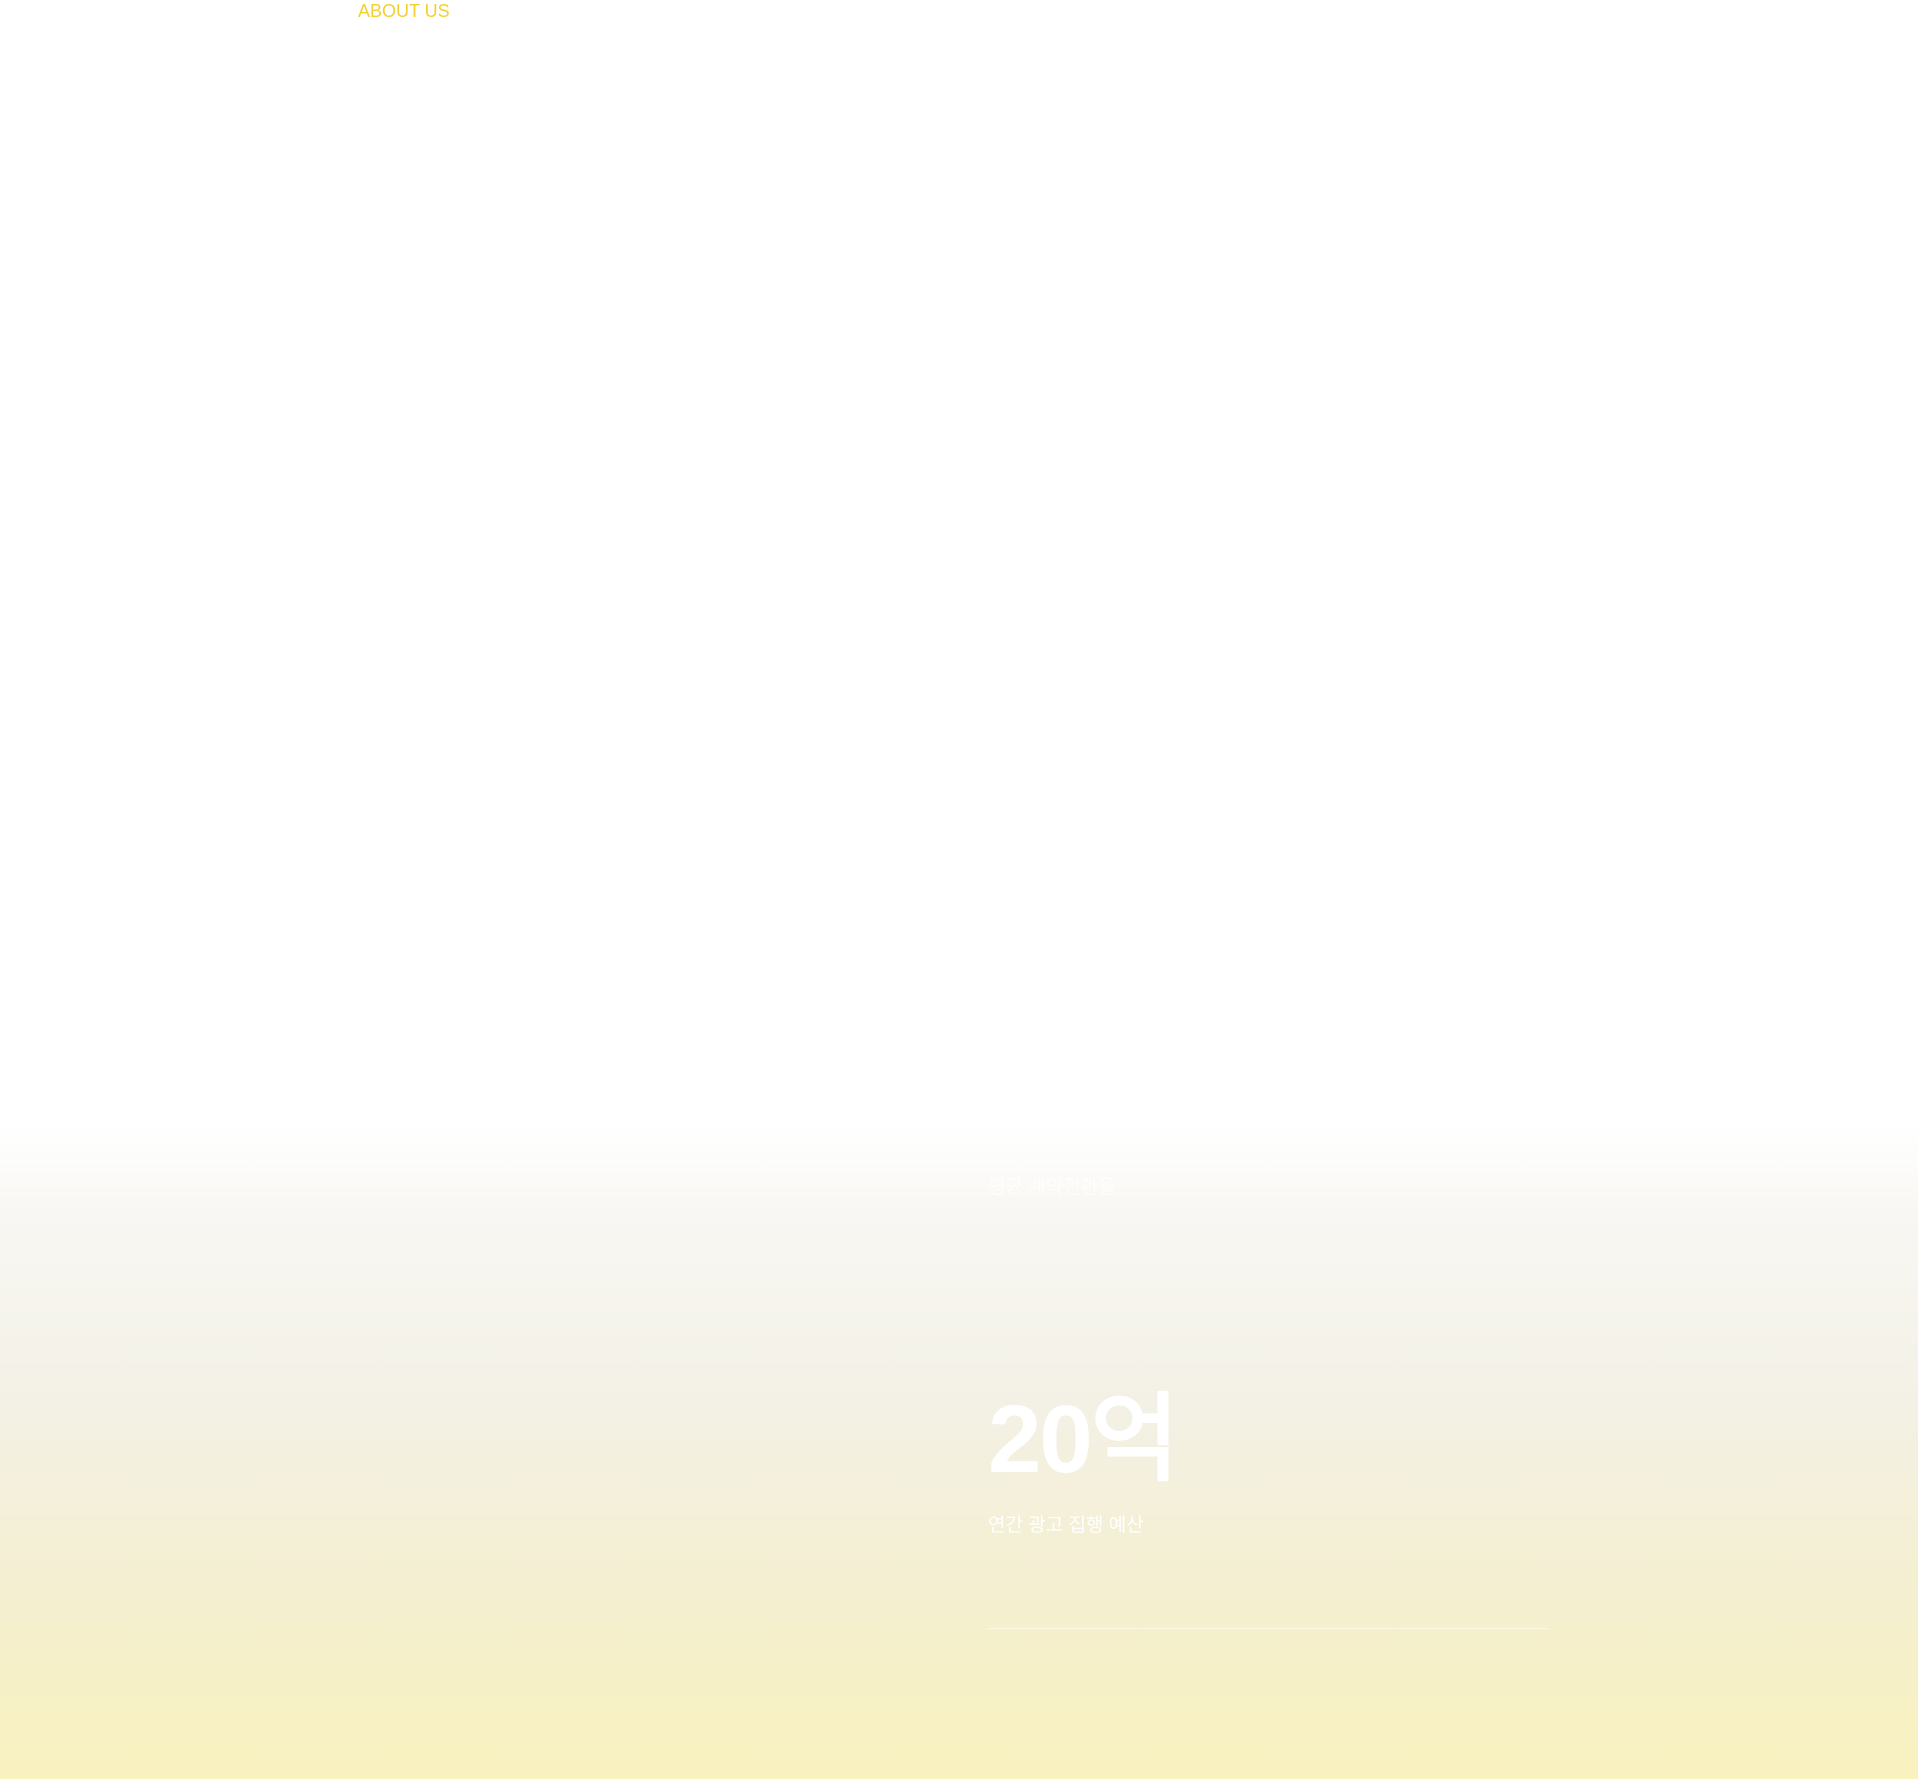  I want to click on stat-value-ad-budget: 20억, so click(1083, 1439).